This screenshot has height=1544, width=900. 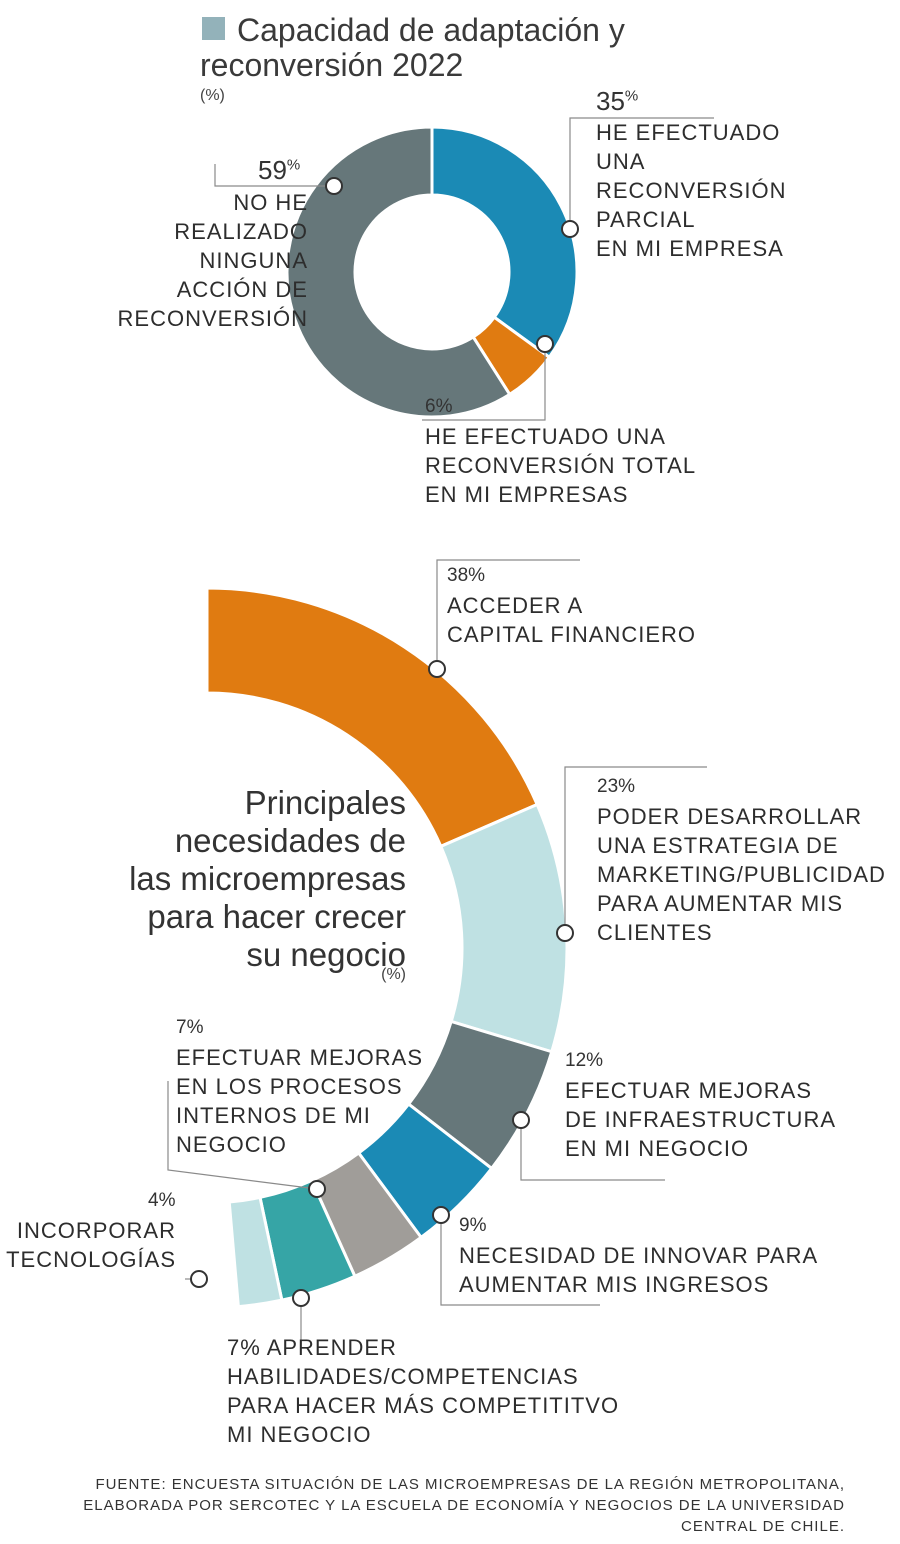 I want to click on chart-unit: (%), so click(x=212, y=95).